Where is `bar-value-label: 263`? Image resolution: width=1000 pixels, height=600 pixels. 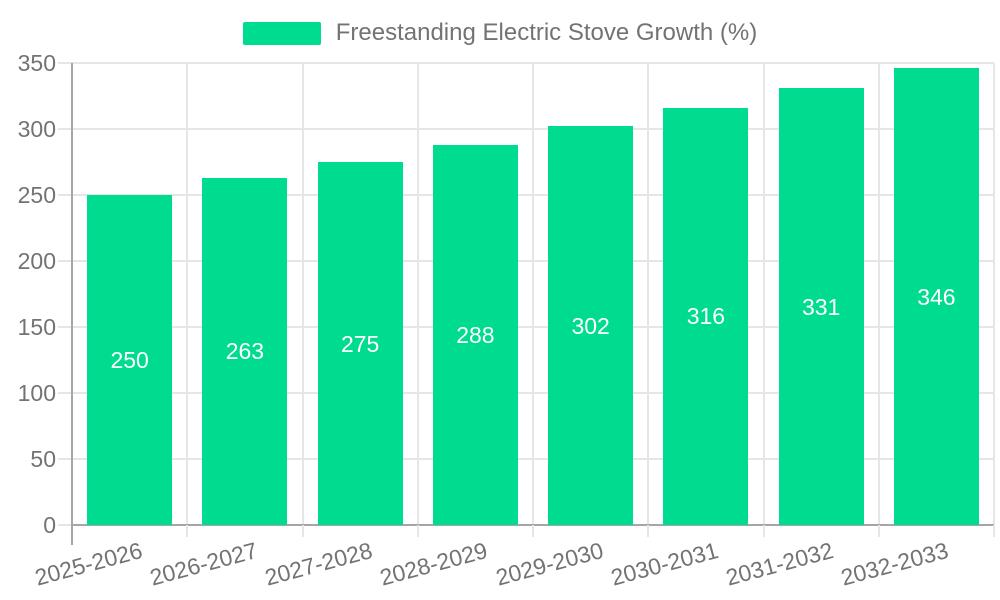 bar-value-label: 263 is located at coordinates (245, 351).